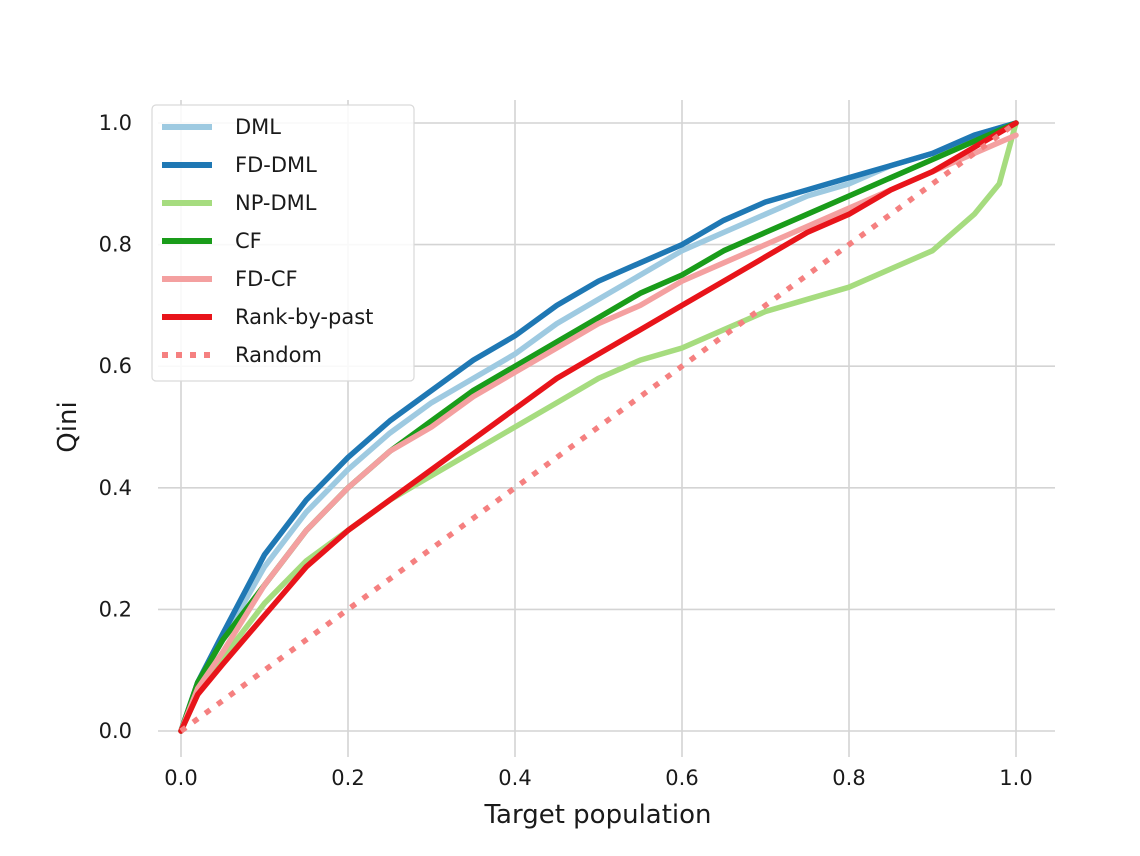 The width and height of the screenshot is (1140, 856). What do you see at coordinates (248, 241) in the screenshot?
I see `legend-label: CF` at bounding box center [248, 241].